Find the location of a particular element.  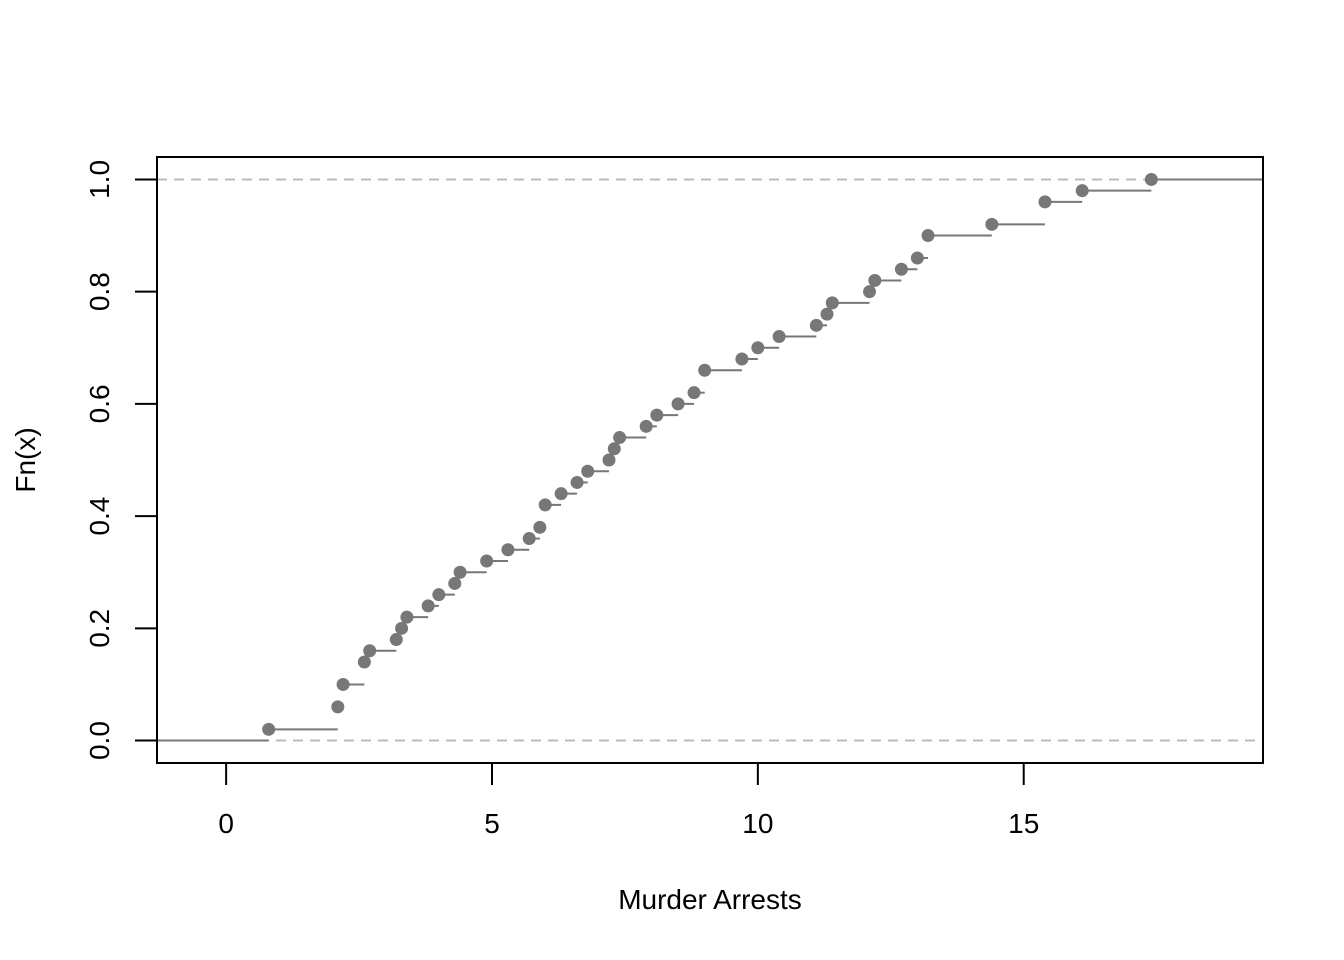

y-tick-label: 0.2 is located at coordinates (99, 628).